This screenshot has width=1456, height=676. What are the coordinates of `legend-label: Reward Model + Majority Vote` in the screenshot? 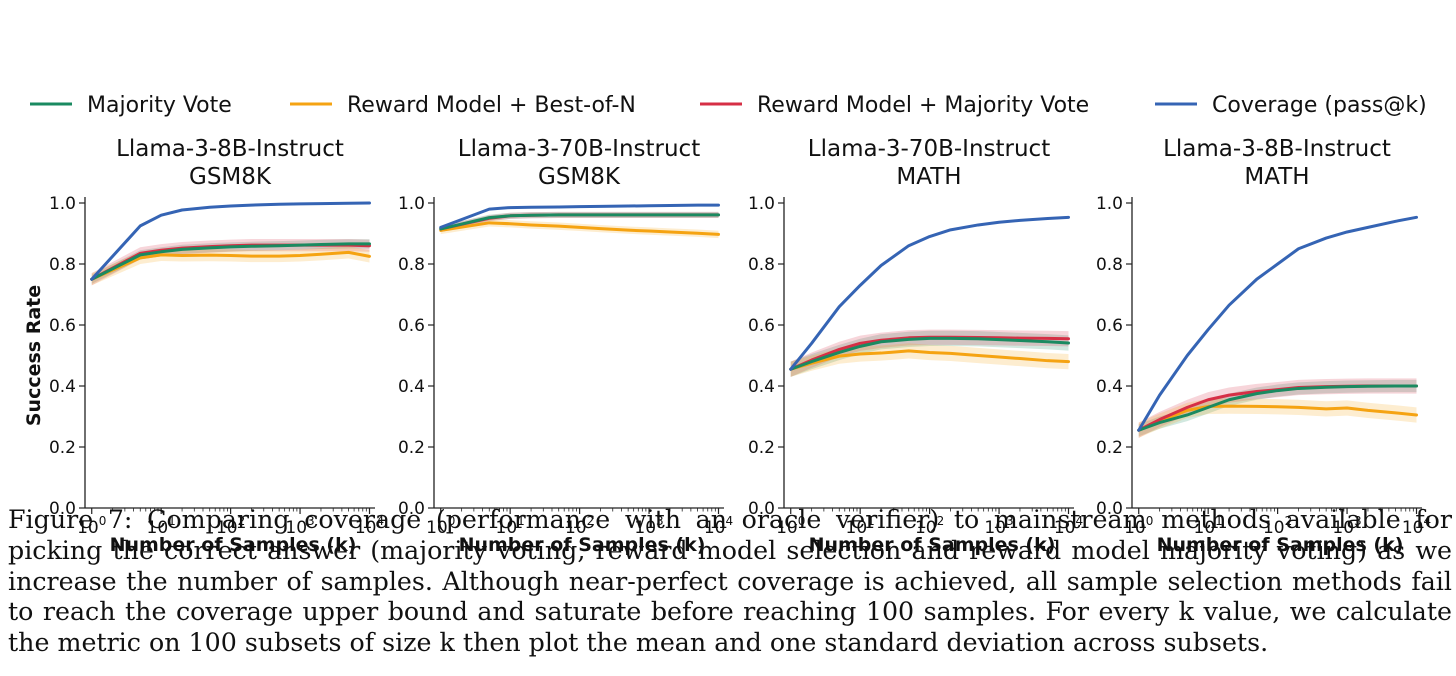 It's located at (923, 105).